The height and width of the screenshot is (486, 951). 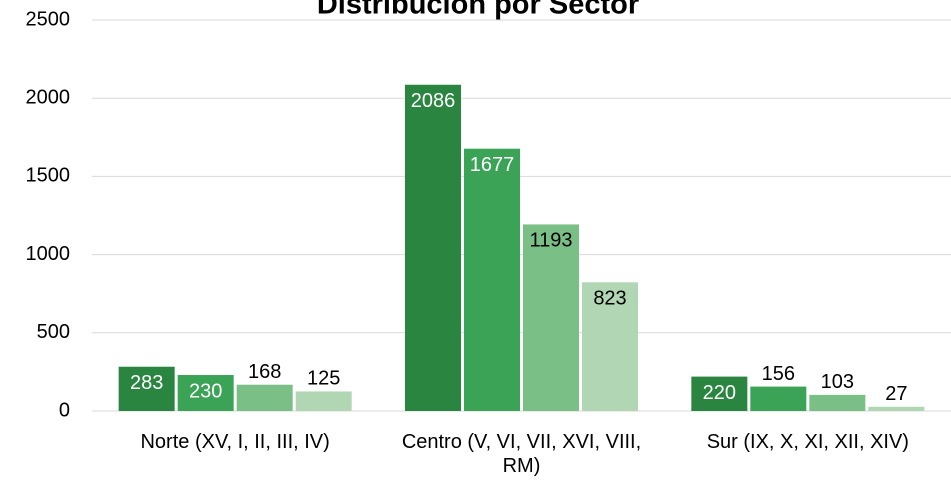 What do you see at coordinates (778, 374) in the screenshot?
I see `data-label: 156` at bounding box center [778, 374].